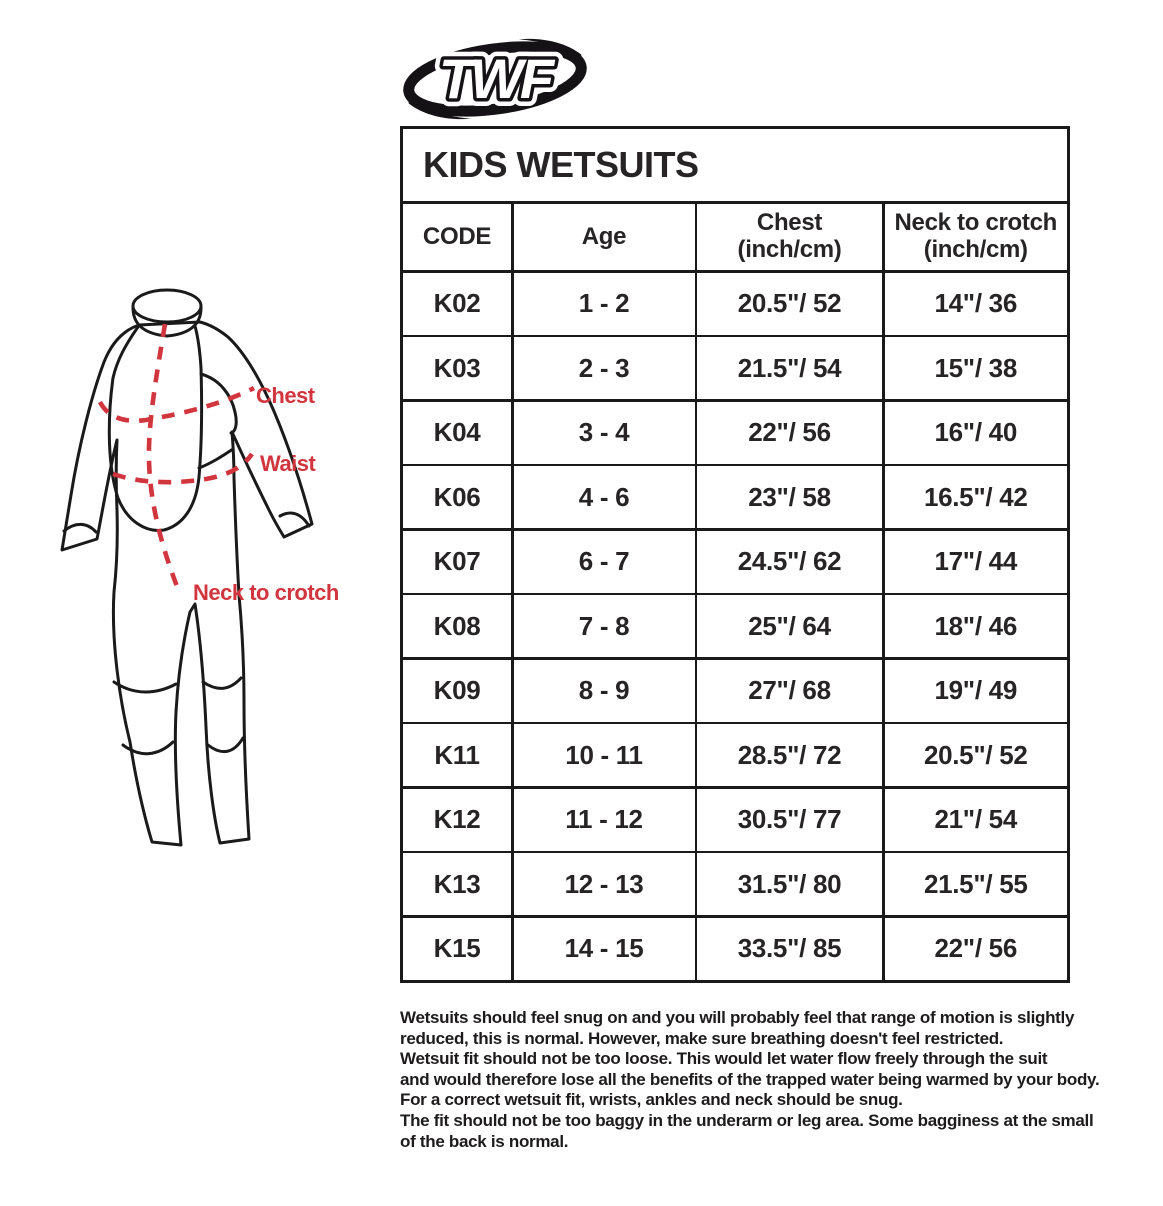 The width and height of the screenshot is (1163, 1206). I want to click on cell-chest: 27"/ 68, so click(789, 690).